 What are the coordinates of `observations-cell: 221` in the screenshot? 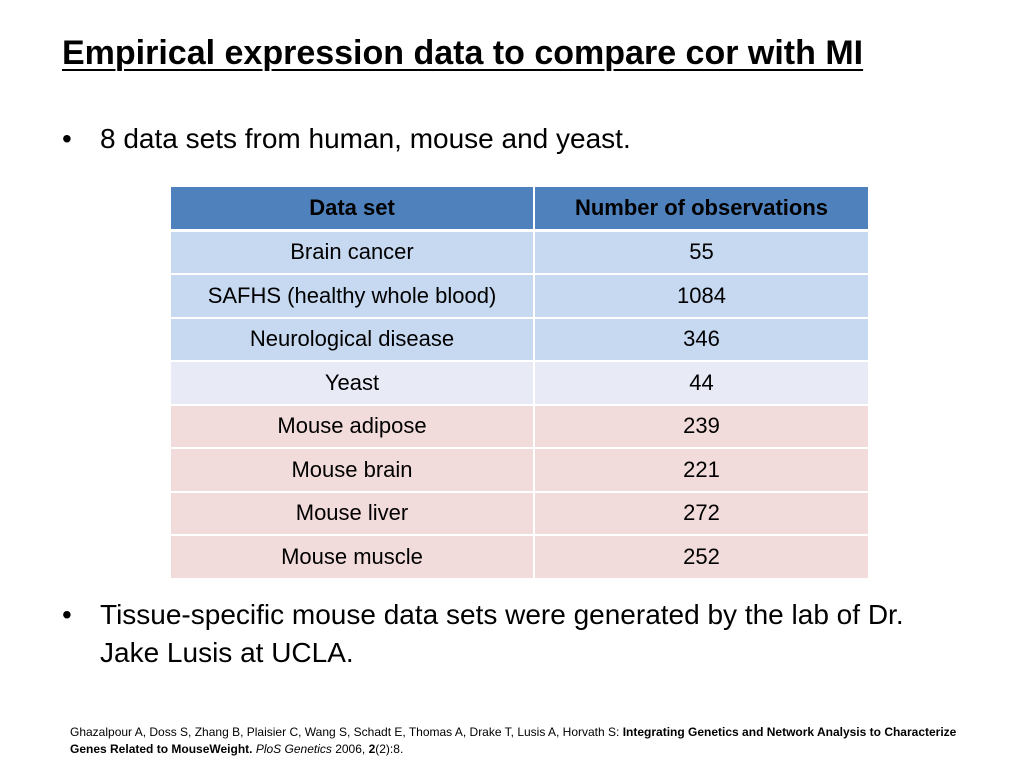 It's located at (701, 470).